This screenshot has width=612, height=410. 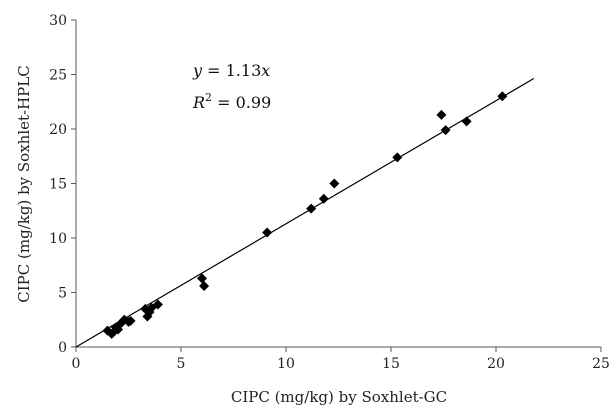 What do you see at coordinates (339, 397) in the screenshot?
I see `x-axis-title: CIPC (mg/kg) by Soxhlet-GC` at bounding box center [339, 397].